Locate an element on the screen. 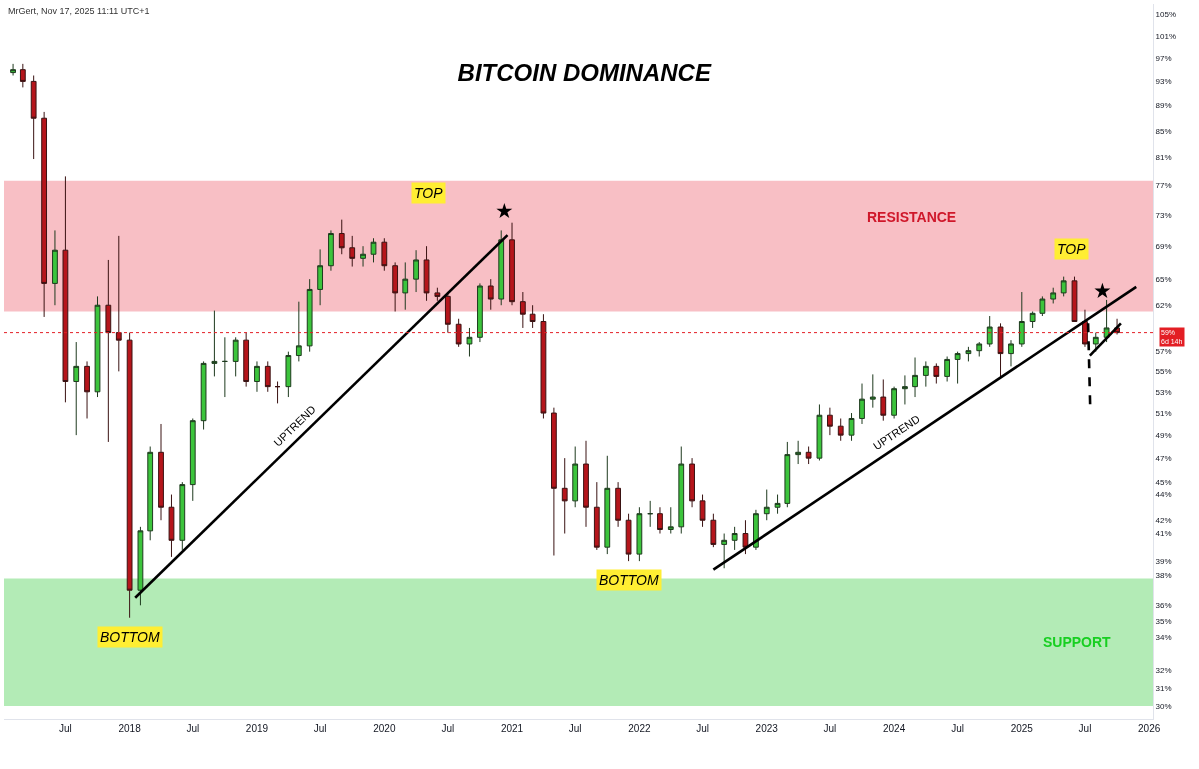 This screenshot has height=769, width=1199. y-tick-label: 57% is located at coordinates (1163, 352).